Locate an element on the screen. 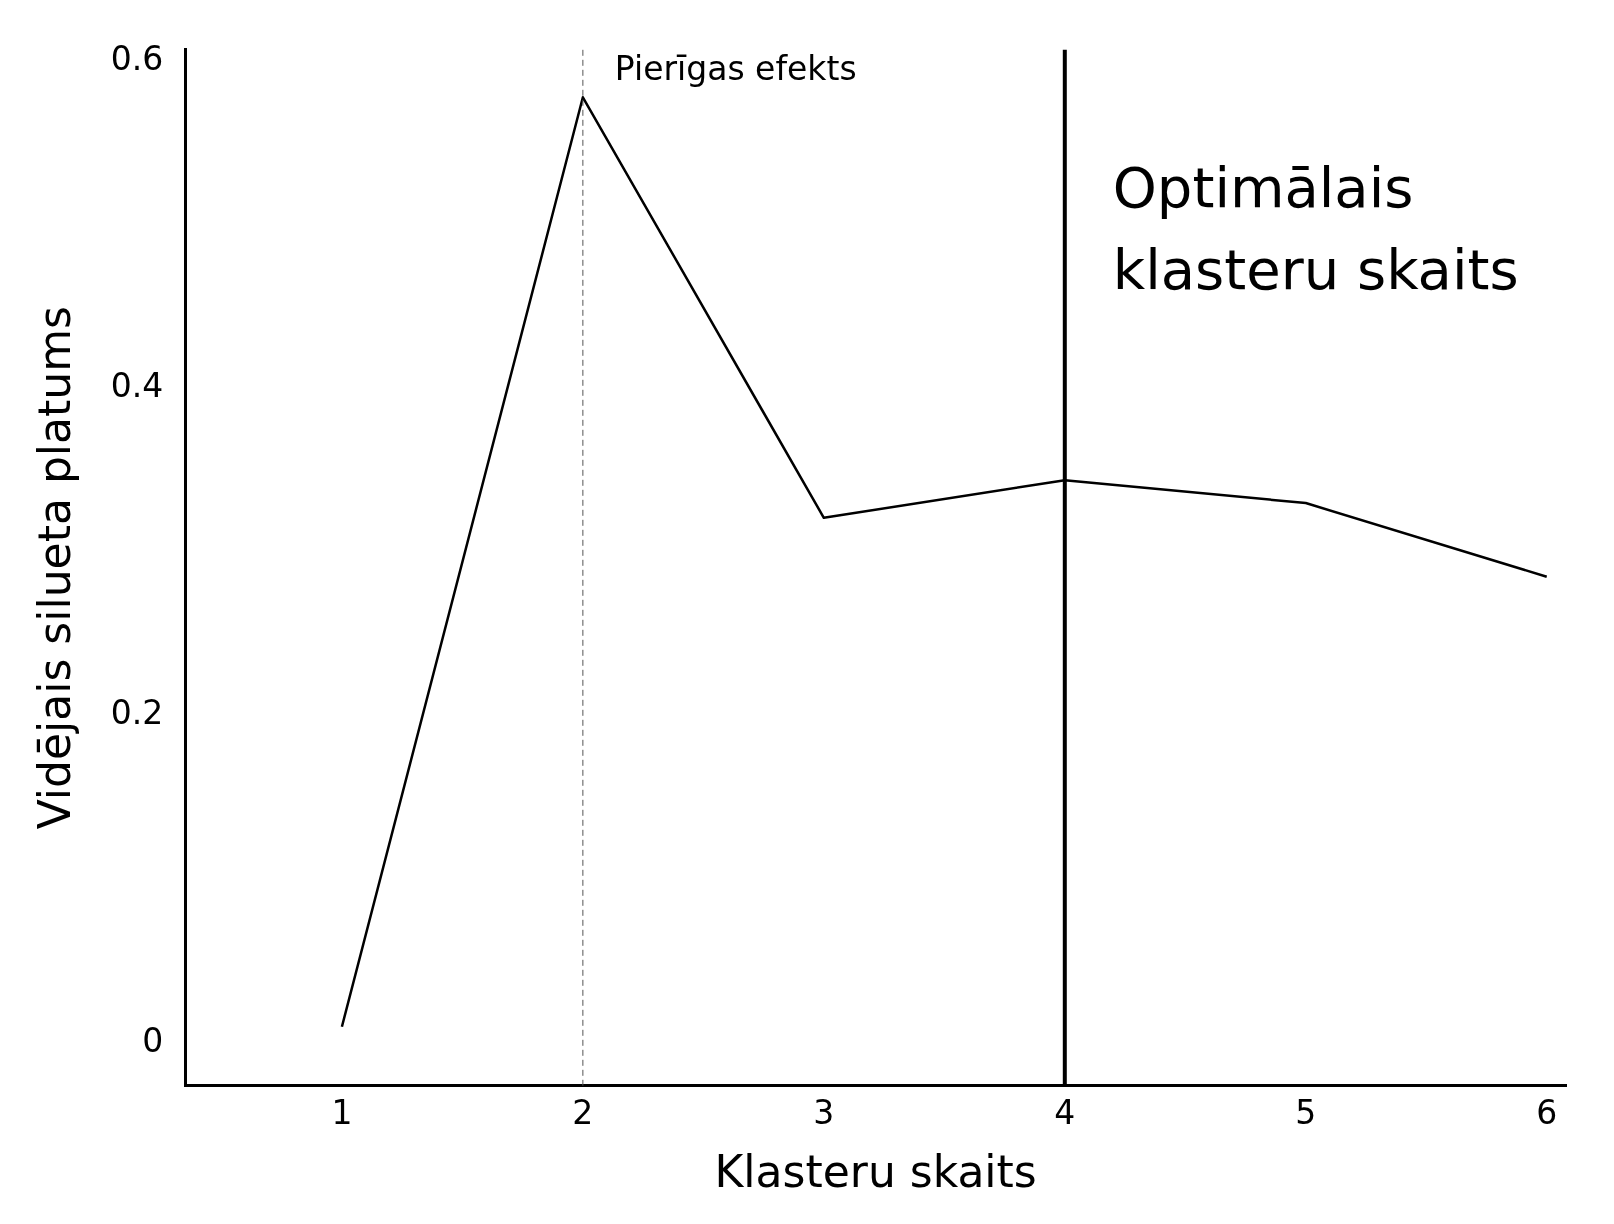  x-tick-label: 4 is located at coordinates (1065, 1112).